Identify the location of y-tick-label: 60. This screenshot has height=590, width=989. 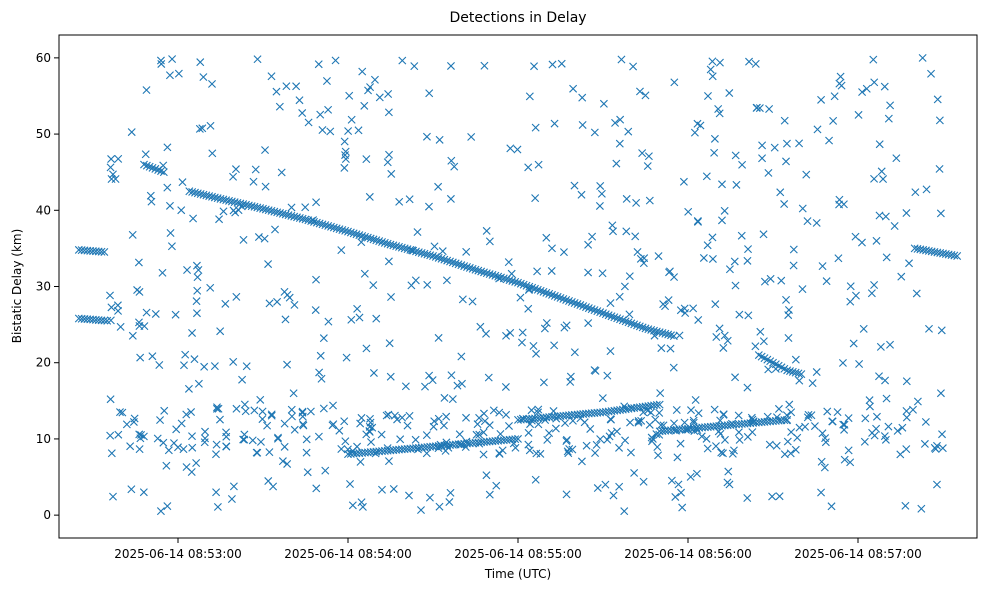
(43, 58).